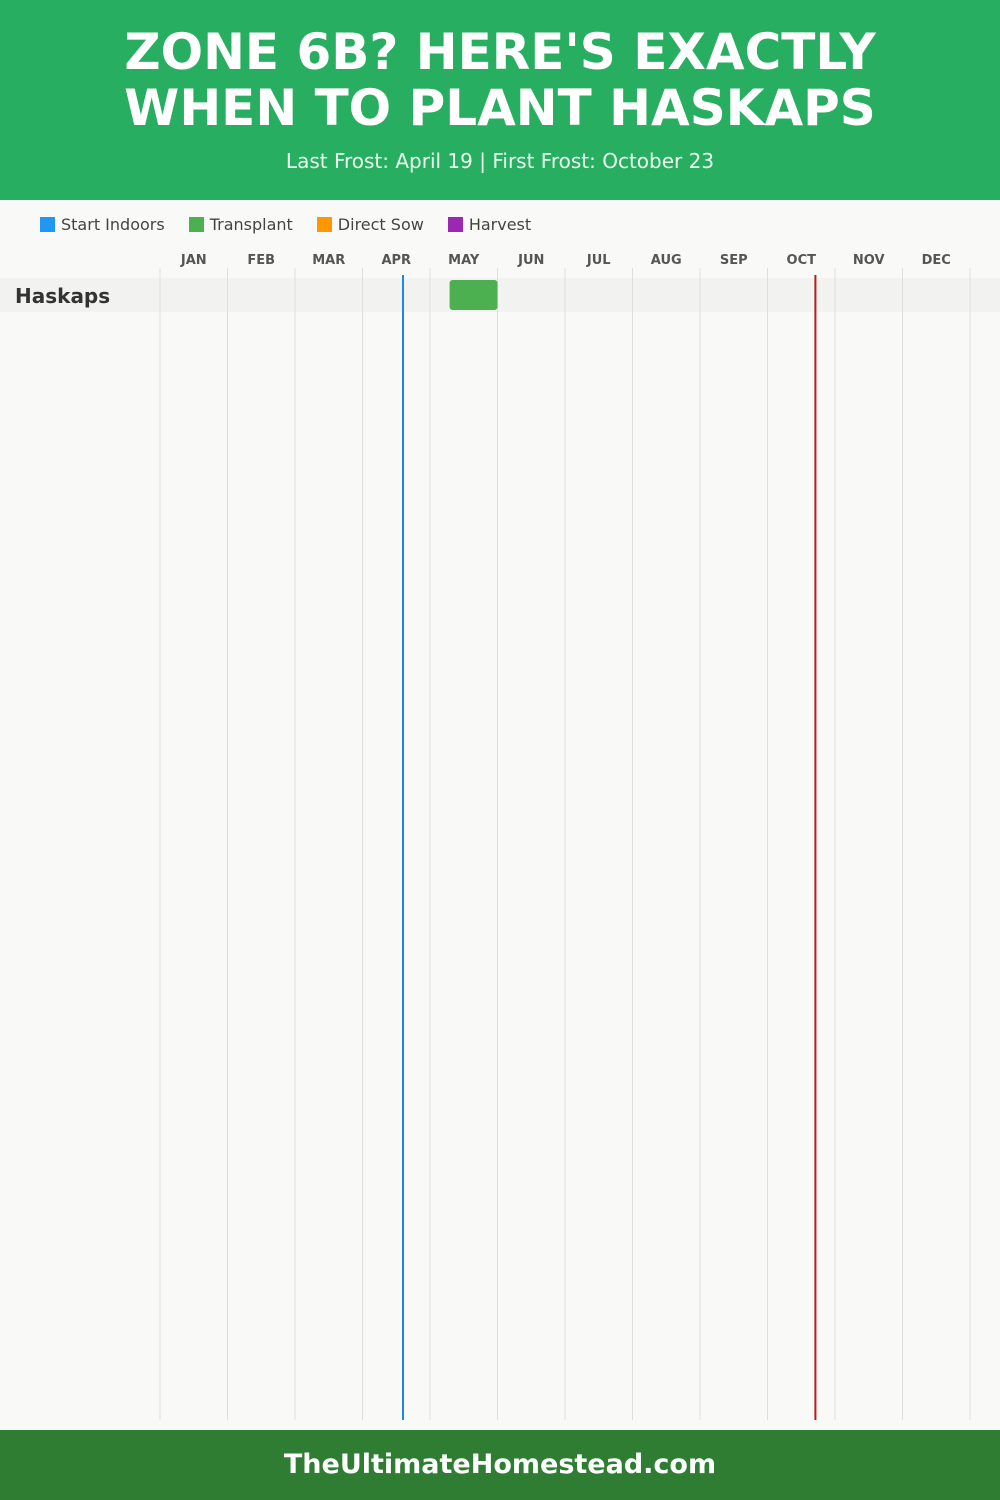 This screenshot has width=1000, height=1500. I want to click on month-label: JUN, so click(530, 260).